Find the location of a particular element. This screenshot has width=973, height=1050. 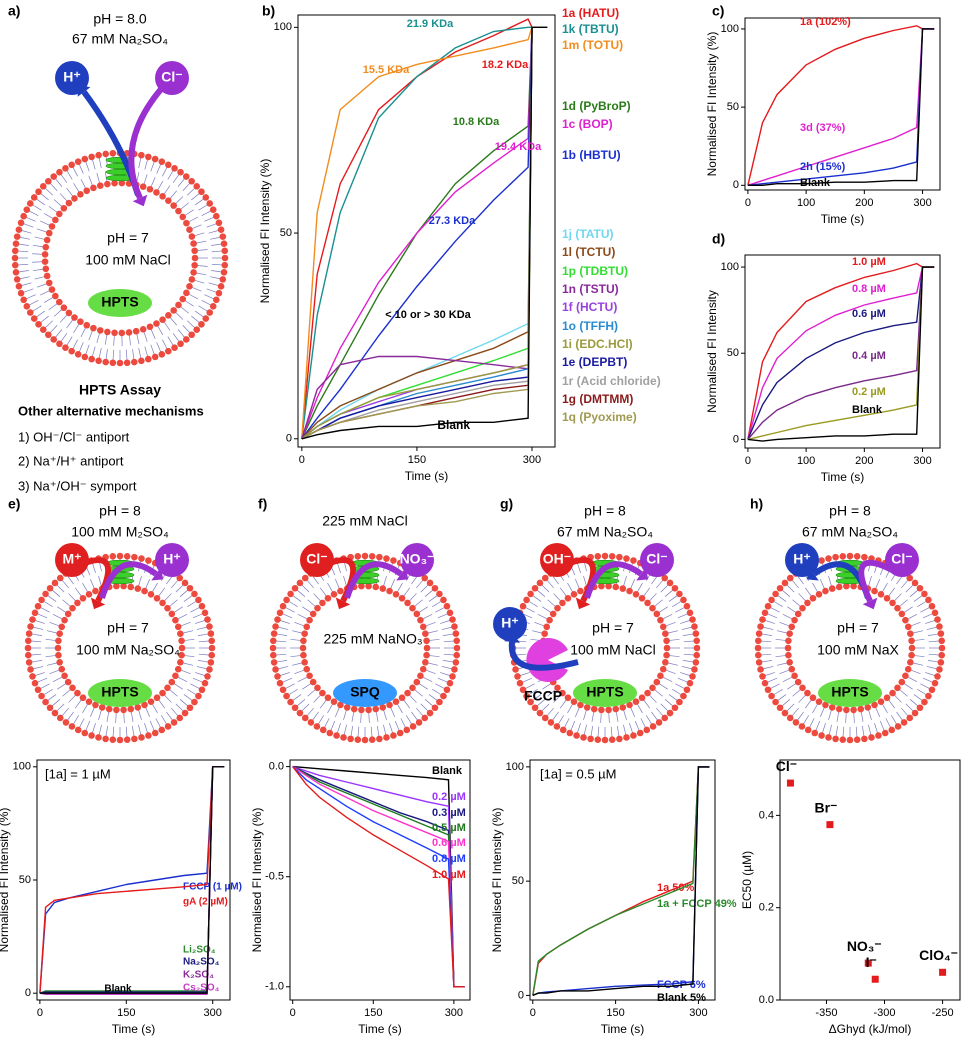

panel-label: g) is located at coordinates (506, 504).